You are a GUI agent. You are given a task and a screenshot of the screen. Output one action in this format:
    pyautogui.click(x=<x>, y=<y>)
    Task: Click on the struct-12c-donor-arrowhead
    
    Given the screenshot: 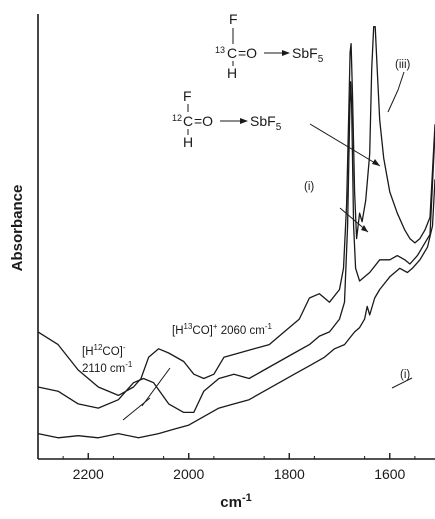 What is the action you would take?
    pyautogui.click(x=244, y=121)
    